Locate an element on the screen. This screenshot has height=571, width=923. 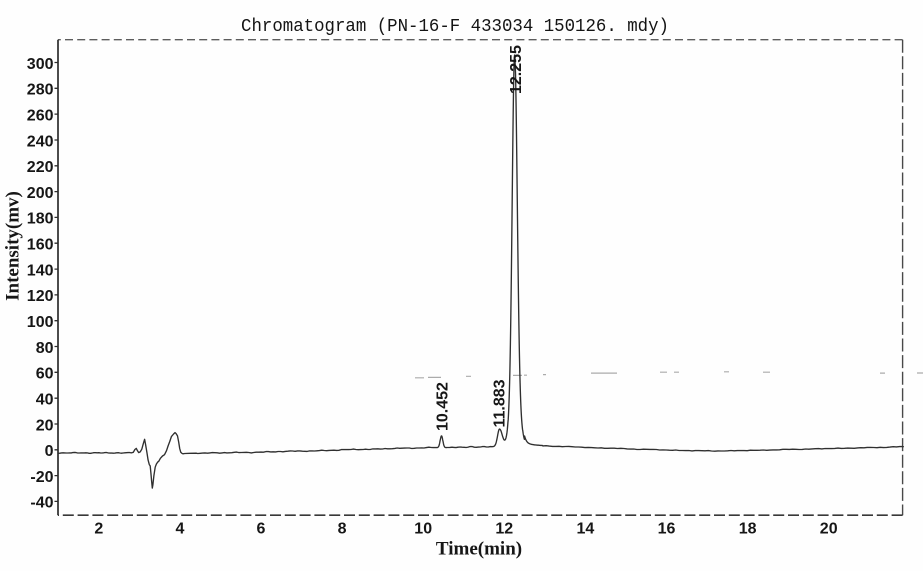
svg-text: 140 is located at coordinates (40, 270).